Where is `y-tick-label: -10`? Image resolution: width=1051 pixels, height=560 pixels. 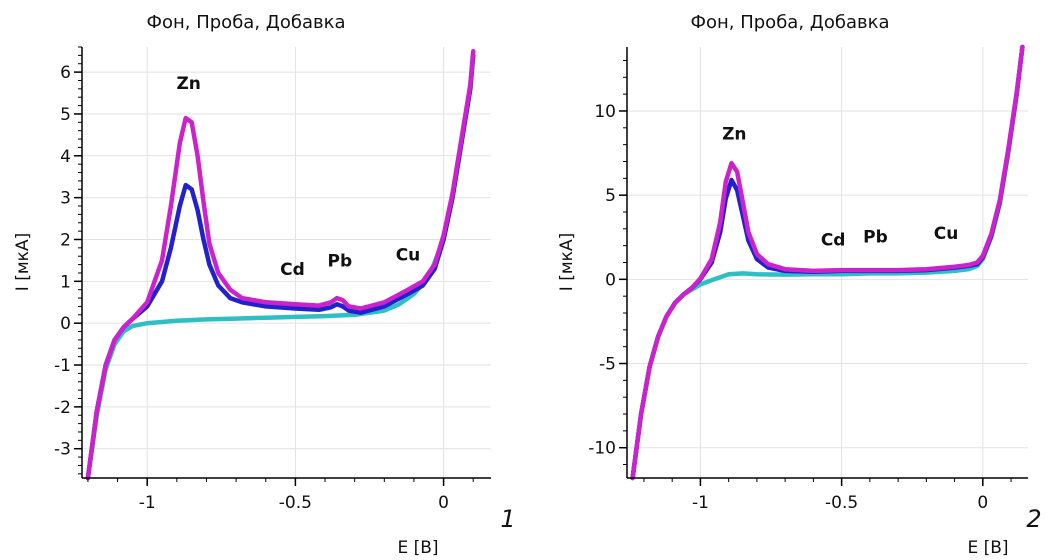
y-tick-label: -10 is located at coordinates (602, 449).